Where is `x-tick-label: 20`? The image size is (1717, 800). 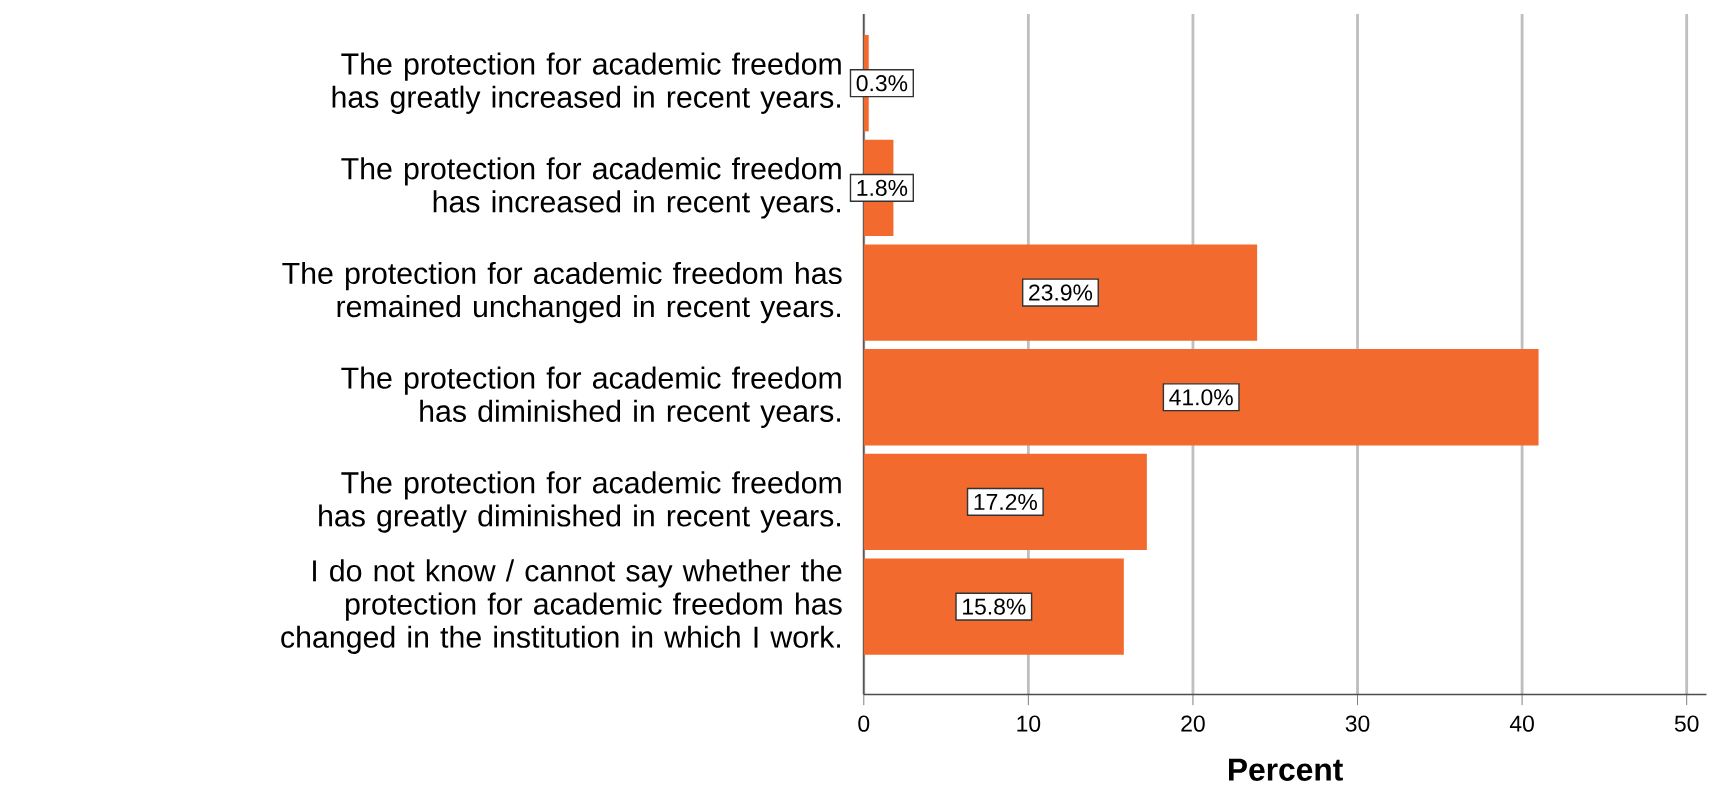 x-tick-label: 20 is located at coordinates (1193, 723).